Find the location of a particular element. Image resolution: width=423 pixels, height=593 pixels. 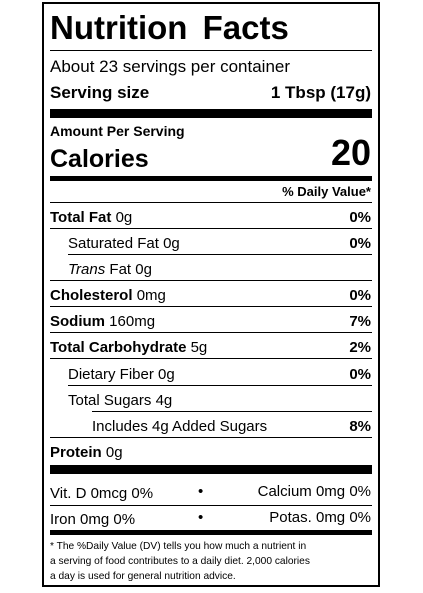

trans-fat-label: Fat is located at coordinates (120, 269).